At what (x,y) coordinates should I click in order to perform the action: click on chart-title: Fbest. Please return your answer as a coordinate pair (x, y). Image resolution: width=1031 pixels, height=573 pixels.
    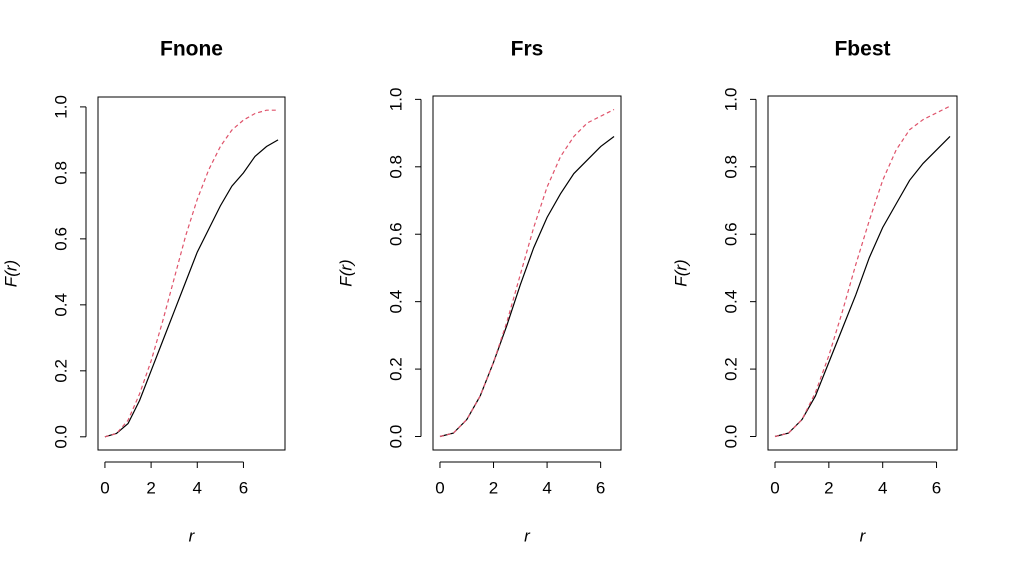
    Looking at the image, I should click on (862, 49).